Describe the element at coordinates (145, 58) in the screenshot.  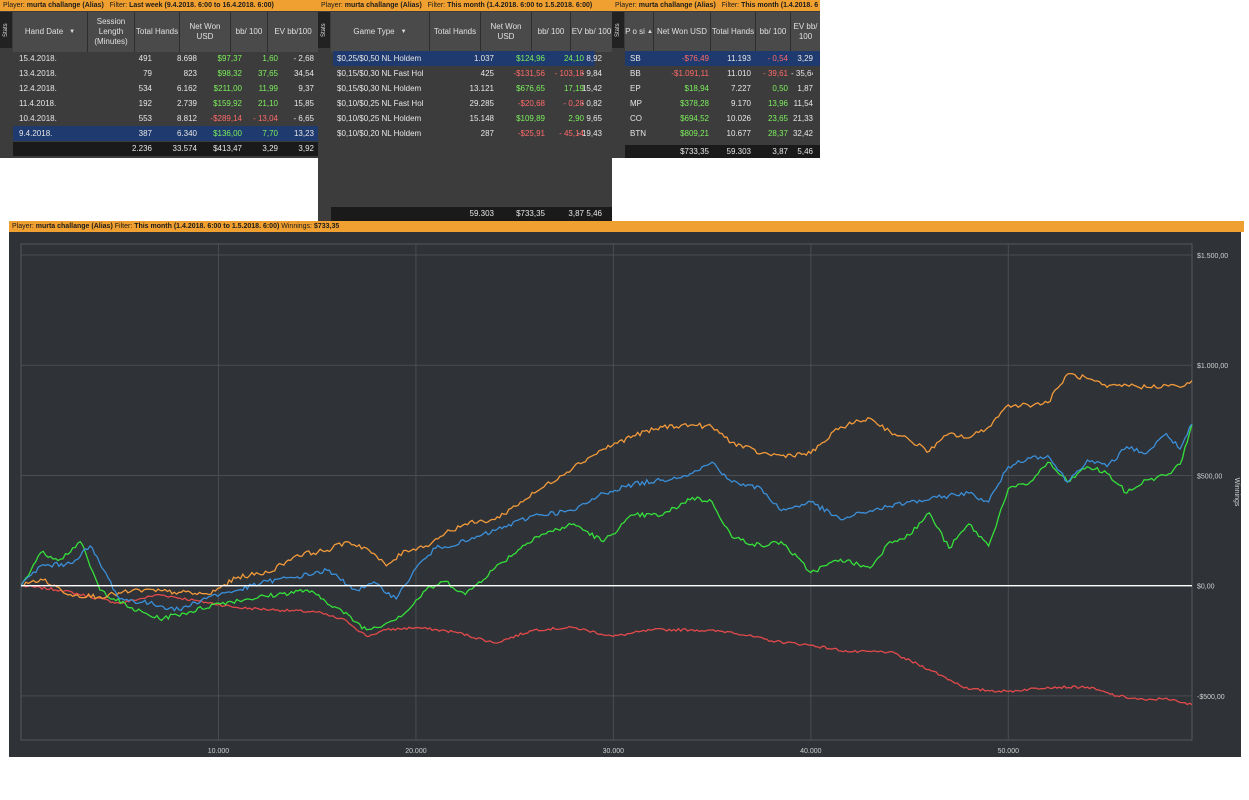
I see `session-length: 491` at that location.